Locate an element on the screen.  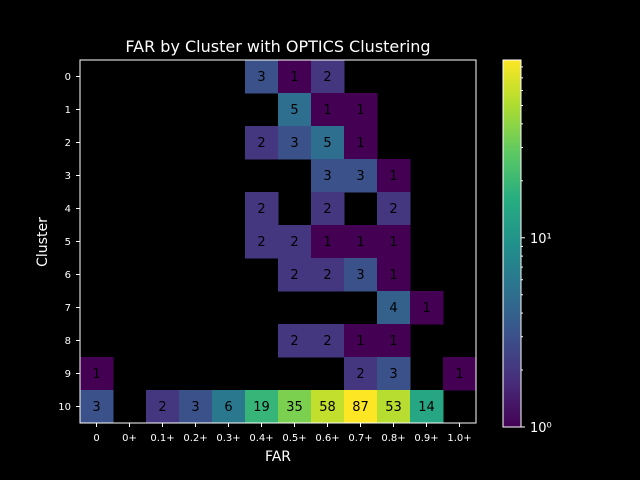
colorbar-gradient is located at coordinates (512, 243).